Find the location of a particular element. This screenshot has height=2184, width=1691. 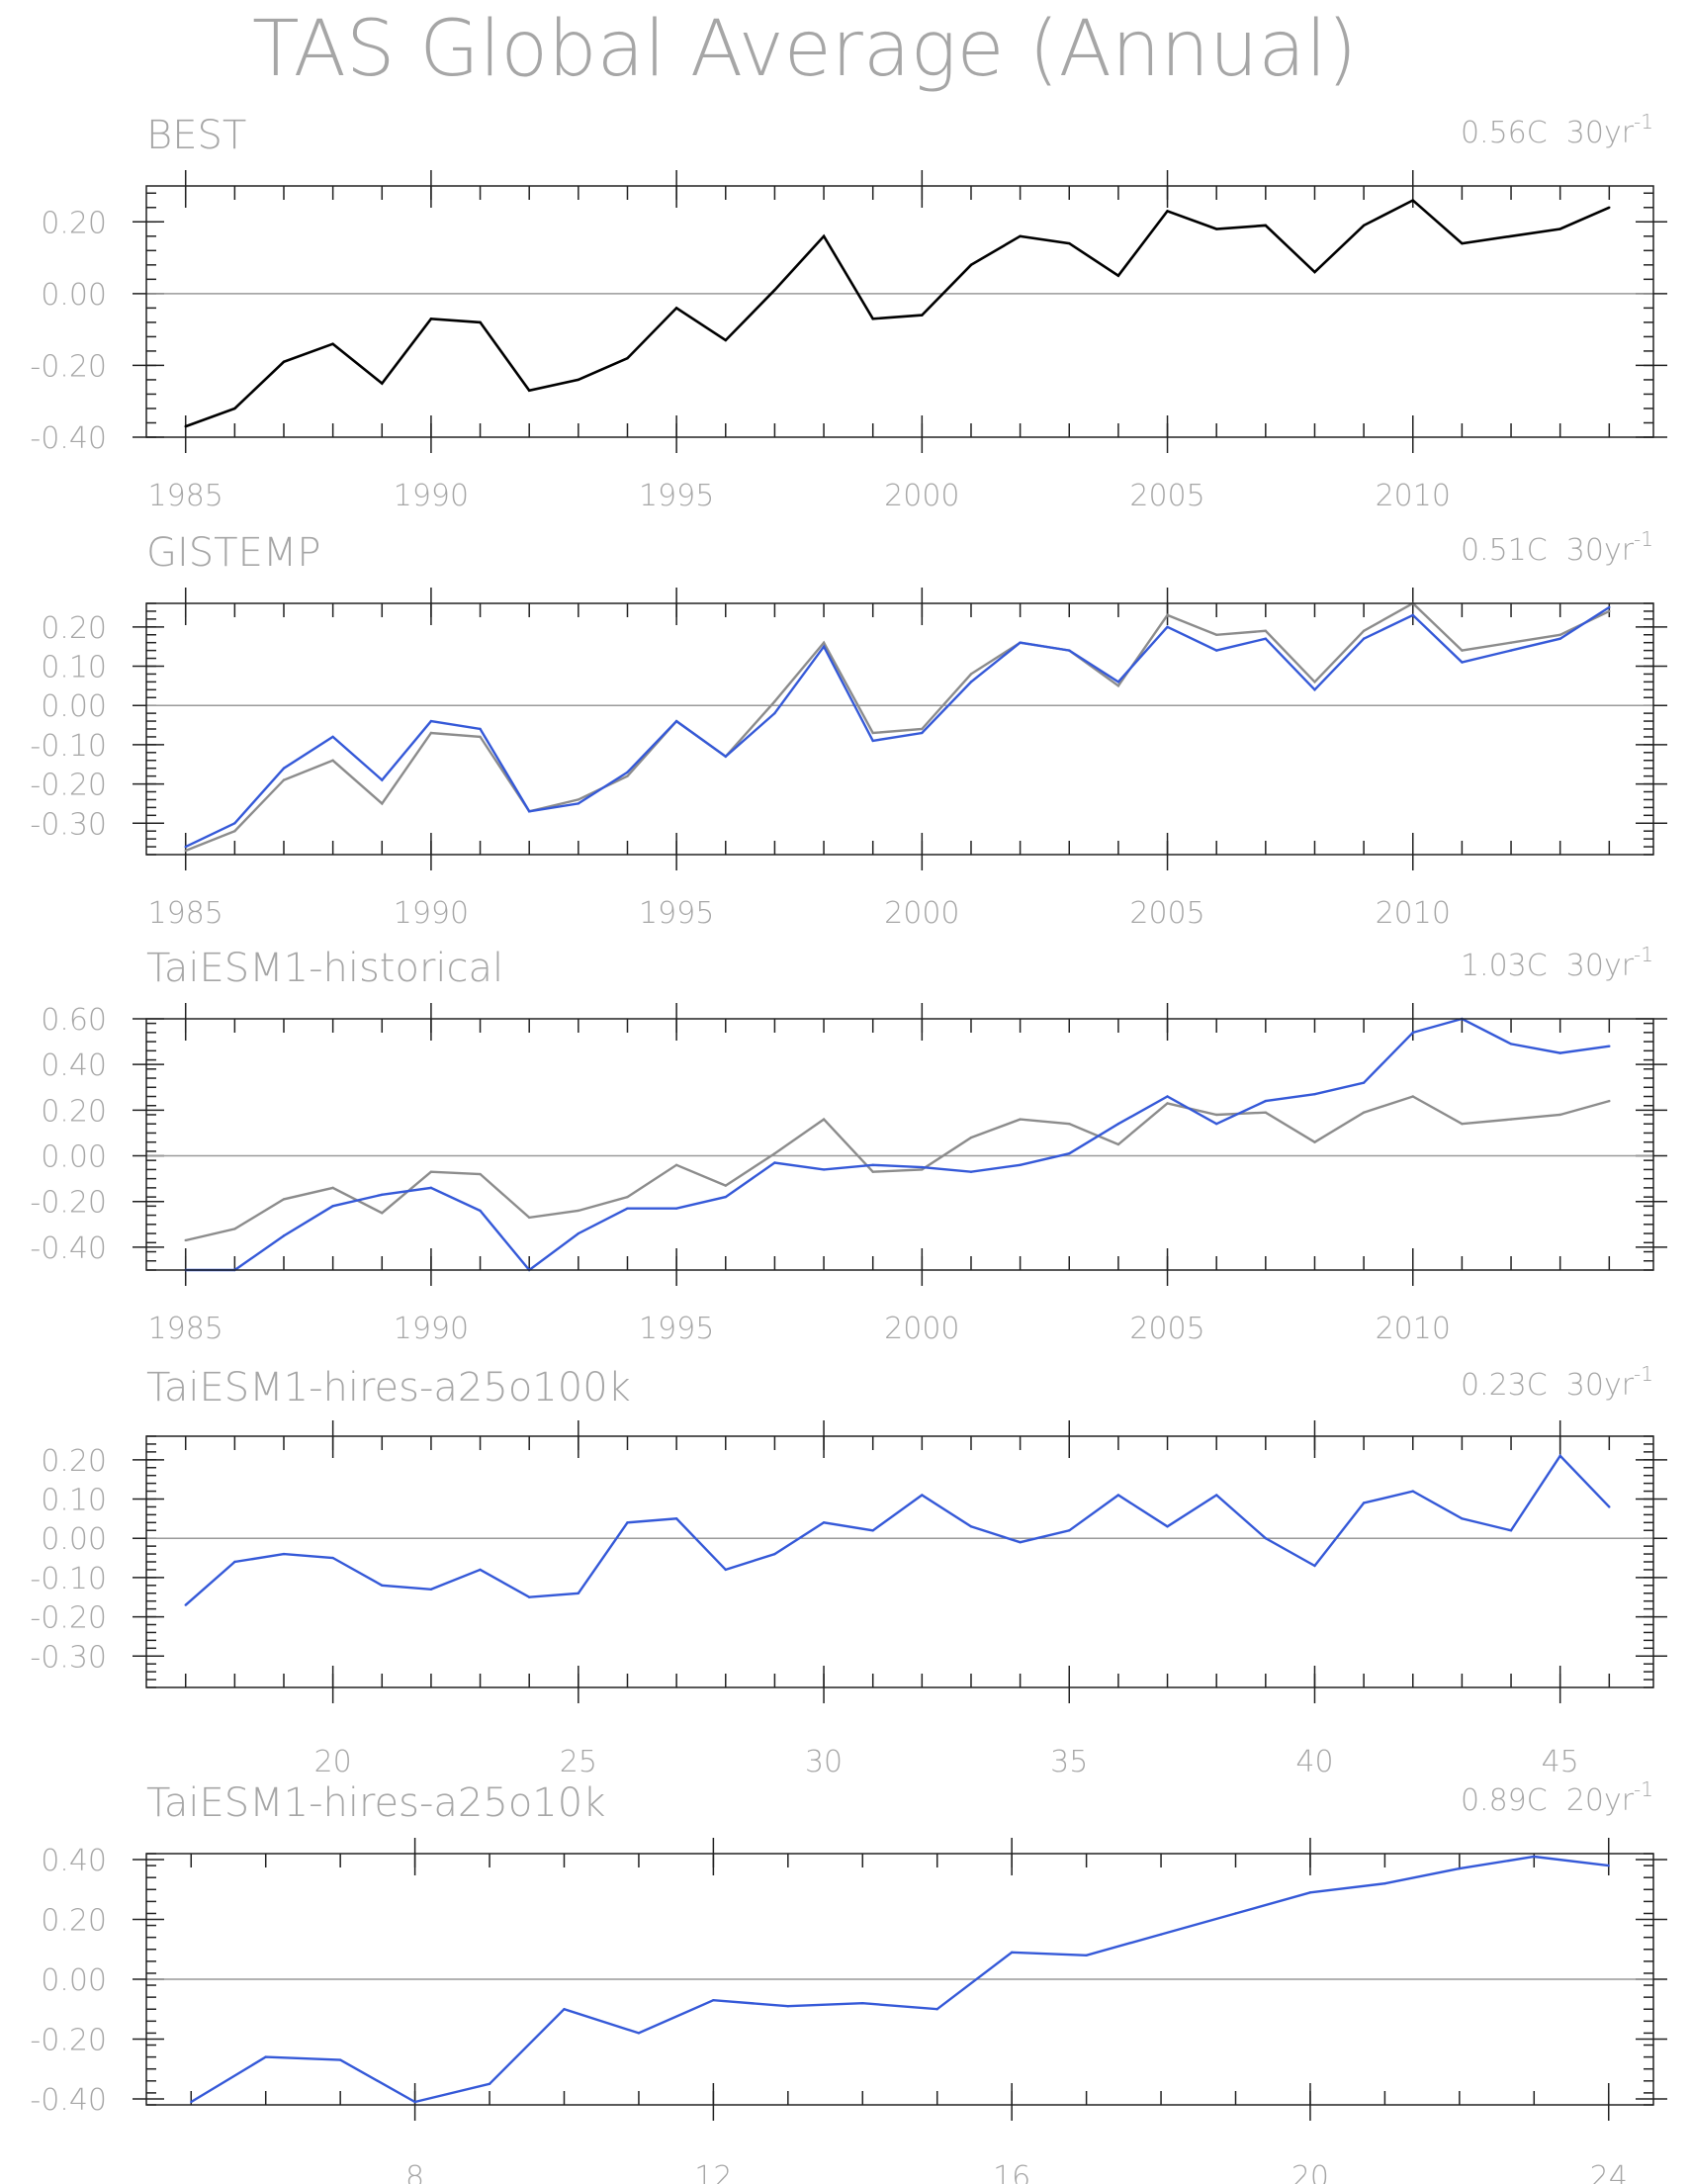

y-tick-label: 0.00 is located at coordinates (74, 1980).